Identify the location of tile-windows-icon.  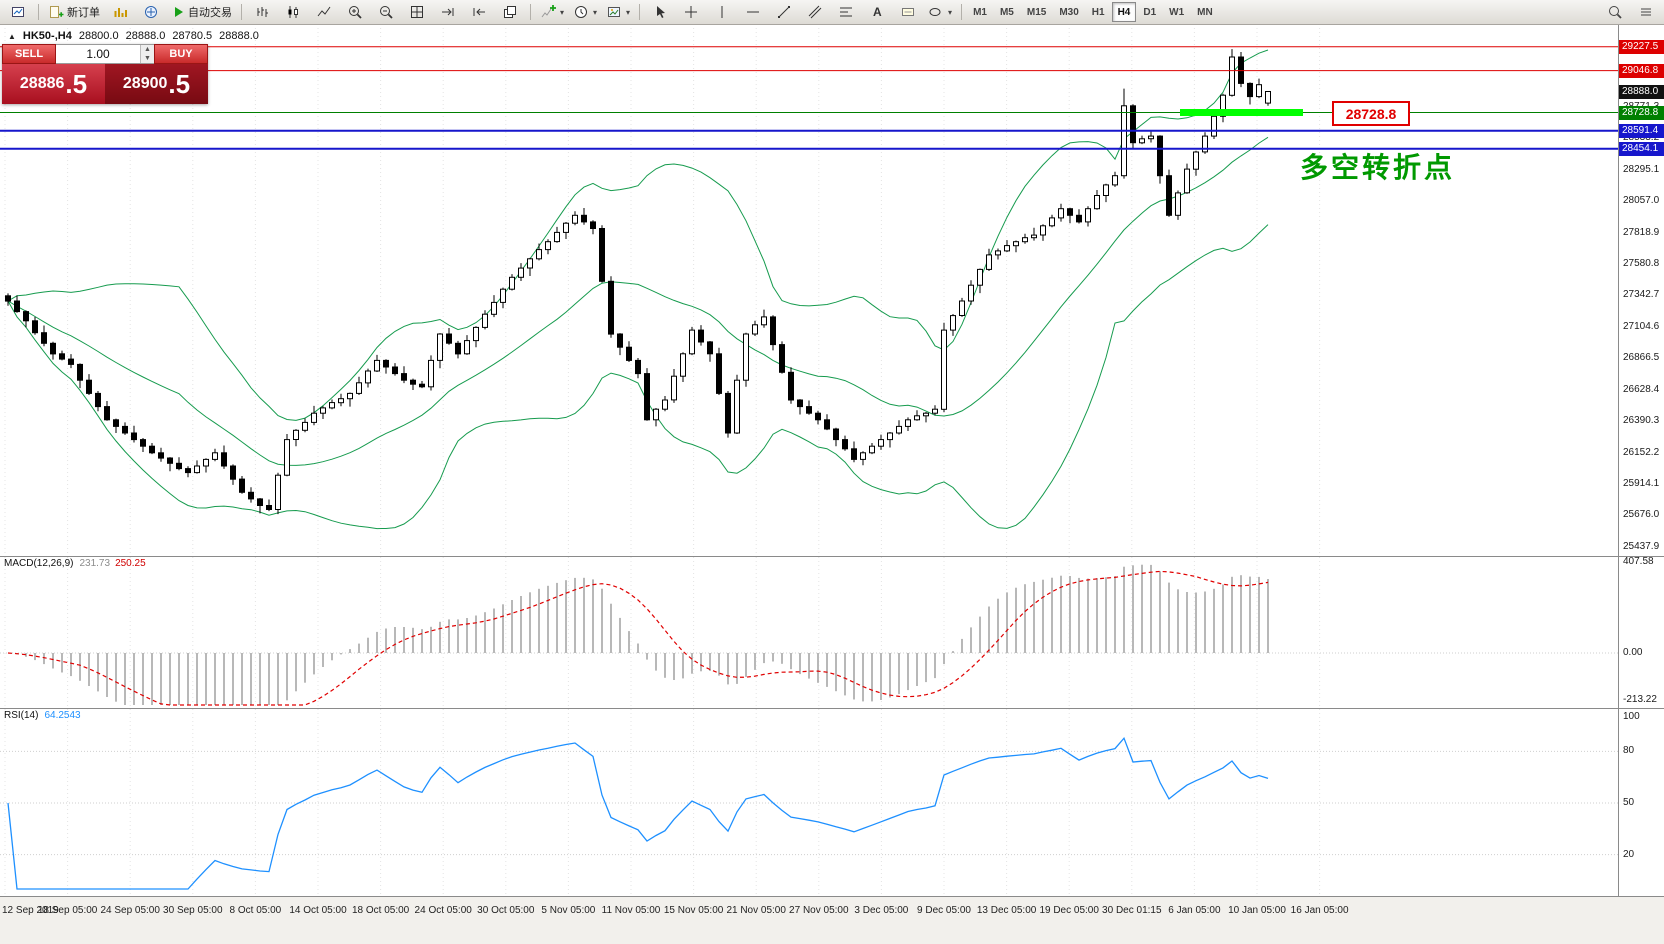
(417, 12).